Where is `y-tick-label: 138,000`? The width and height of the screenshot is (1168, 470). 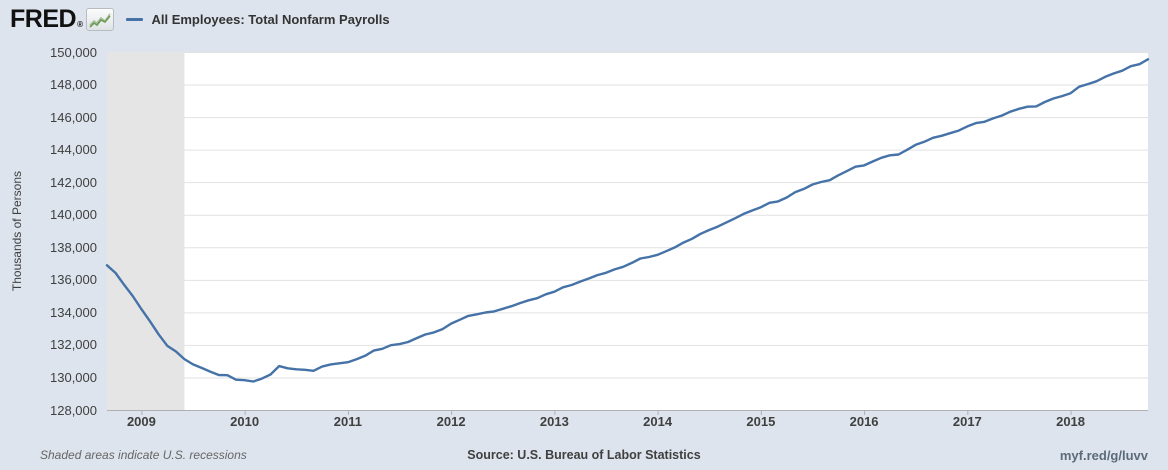
y-tick-label: 138,000 is located at coordinates (73, 247).